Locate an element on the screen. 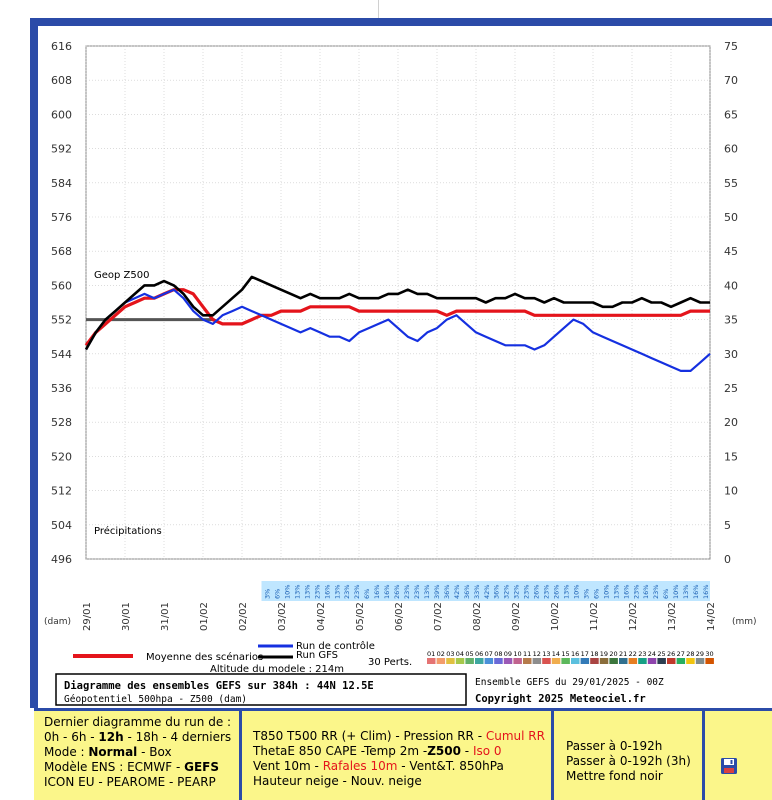 Image resolution: width=772 pixels, height=800 pixels. mode-normal: Normal is located at coordinates (113, 752).